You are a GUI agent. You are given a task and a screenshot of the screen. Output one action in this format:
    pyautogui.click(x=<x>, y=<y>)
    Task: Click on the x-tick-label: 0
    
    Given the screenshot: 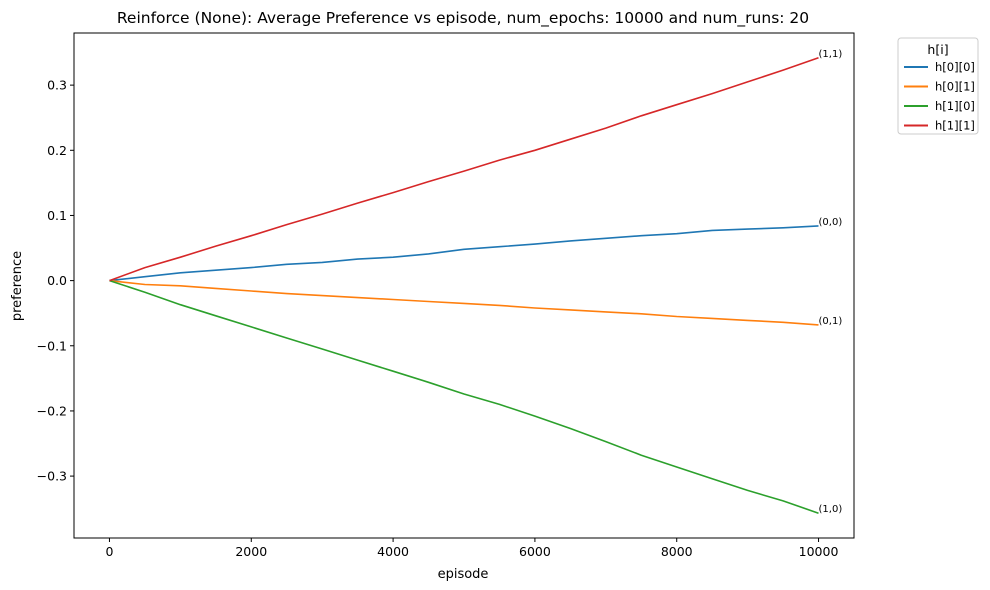 What is the action you would take?
    pyautogui.click(x=109, y=551)
    